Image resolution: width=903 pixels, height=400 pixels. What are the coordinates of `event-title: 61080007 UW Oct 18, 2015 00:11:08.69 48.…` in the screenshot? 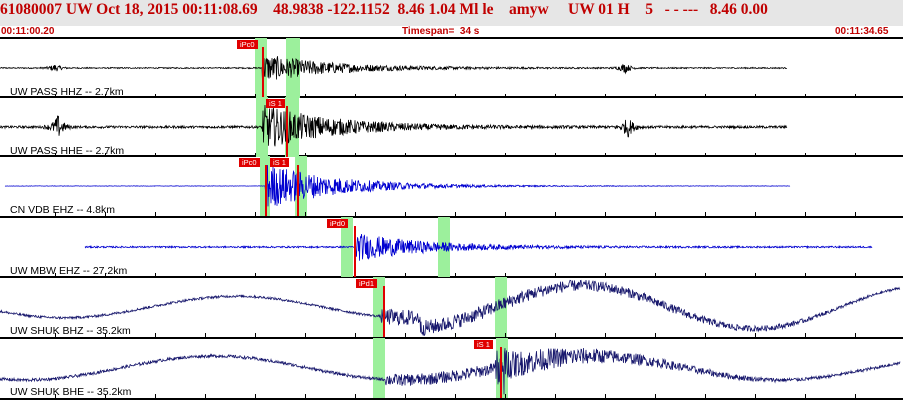 It's located at (384, 9).